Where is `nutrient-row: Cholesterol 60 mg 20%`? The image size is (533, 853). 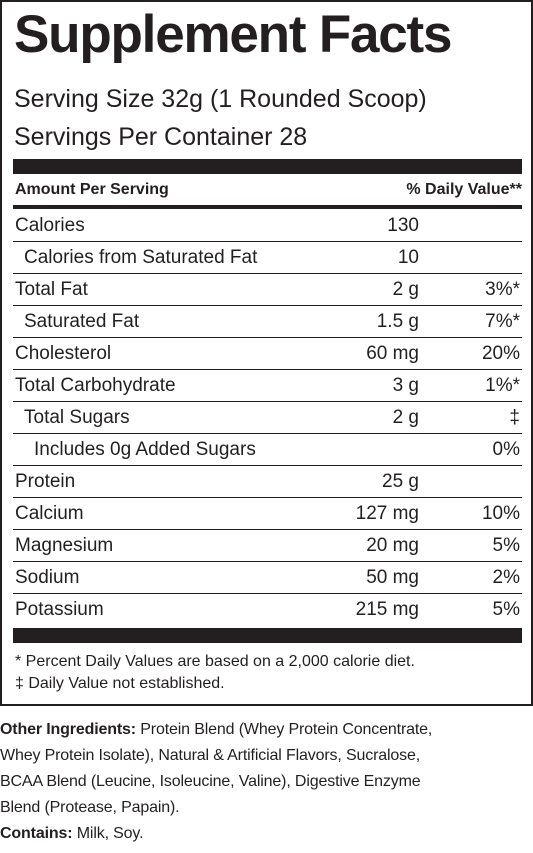
nutrient-row: Cholesterol 60 mg 20% is located at coordinates (267, 354).